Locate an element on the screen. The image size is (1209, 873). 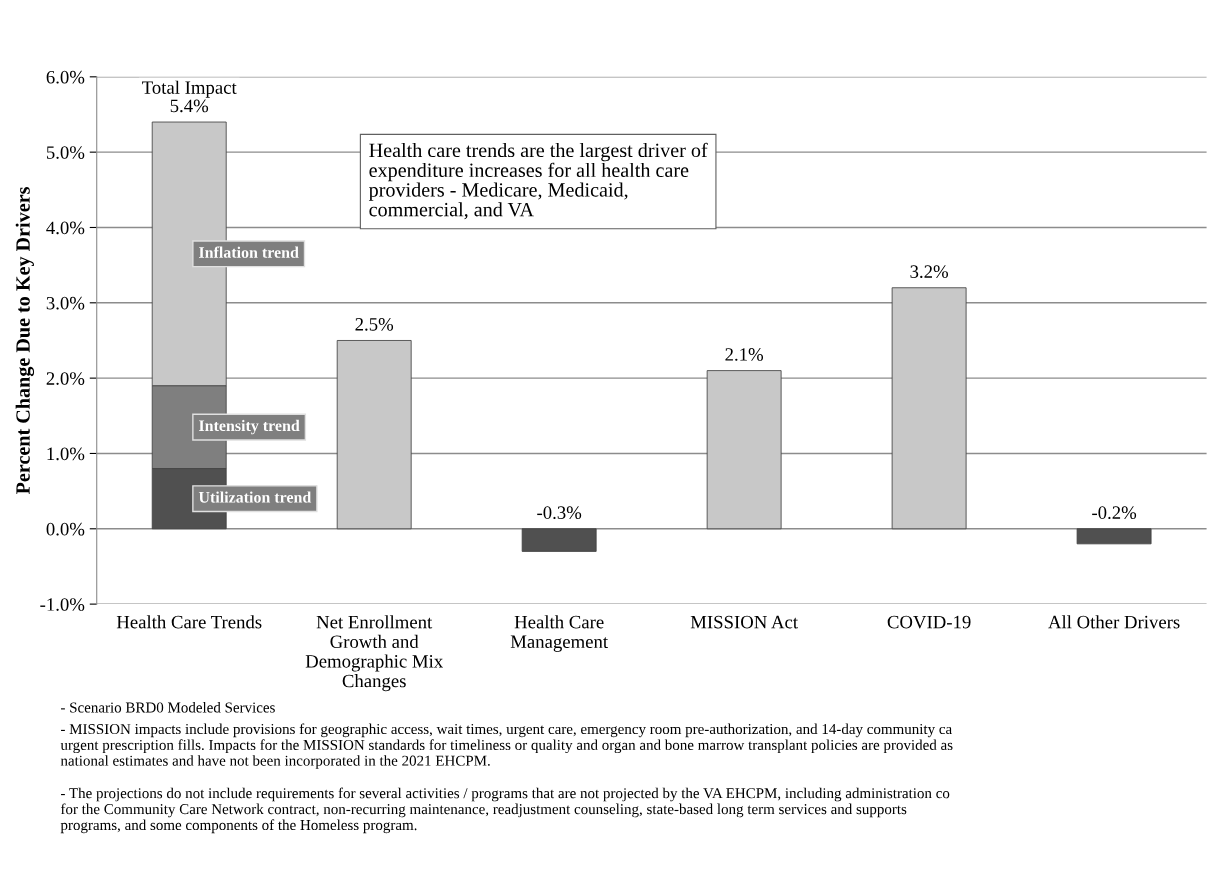
y-axis-title: Percent Change Due to Key Drivers is located at coordinates (25, 341).